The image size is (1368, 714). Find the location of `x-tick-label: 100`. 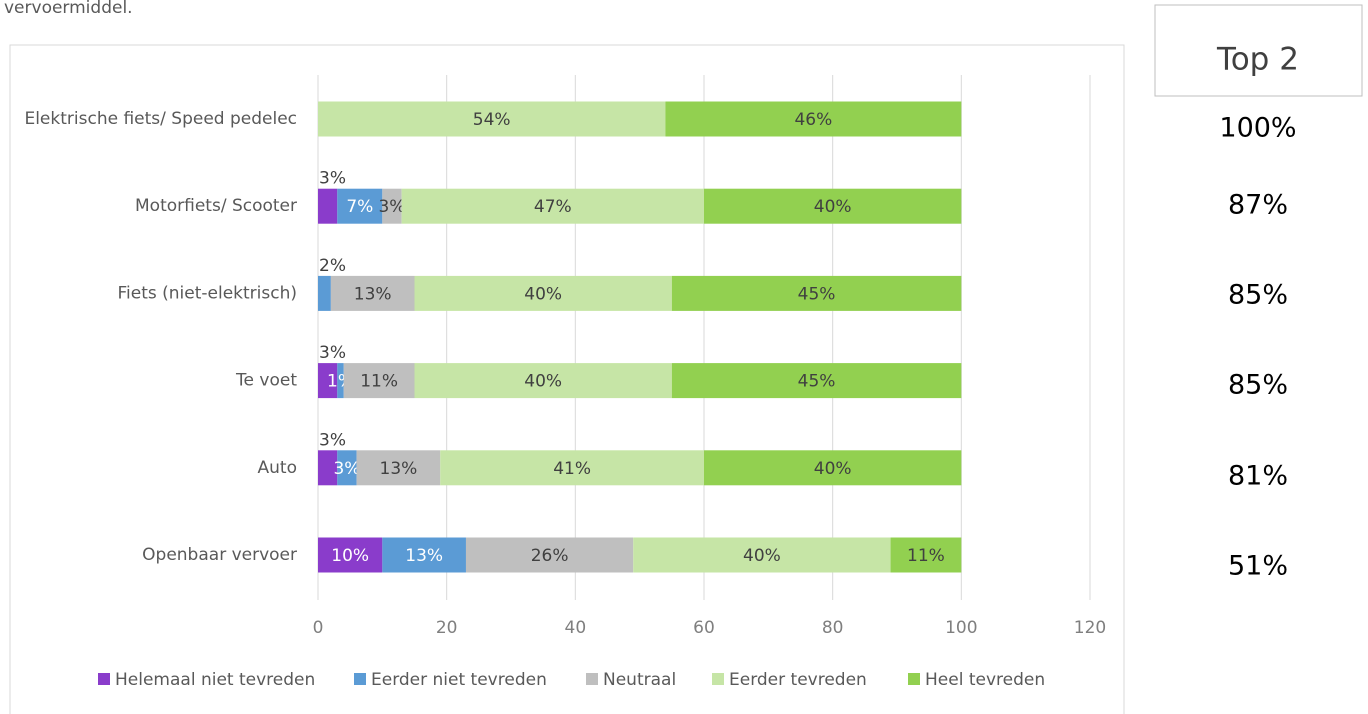

x-tick-label: 100 is located at coordinates (961, 628).